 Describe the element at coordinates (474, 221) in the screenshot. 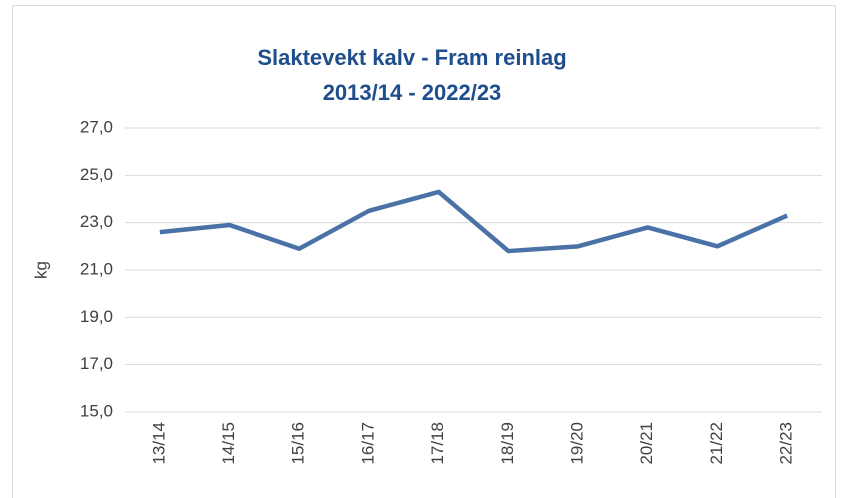

I see `data-line` at that location.